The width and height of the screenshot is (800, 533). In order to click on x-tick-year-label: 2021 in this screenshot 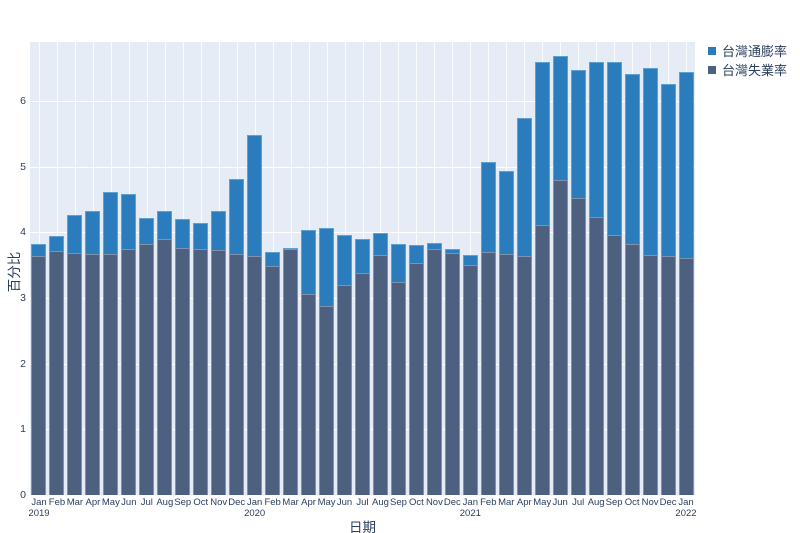, I will do `click(470, 513)`.